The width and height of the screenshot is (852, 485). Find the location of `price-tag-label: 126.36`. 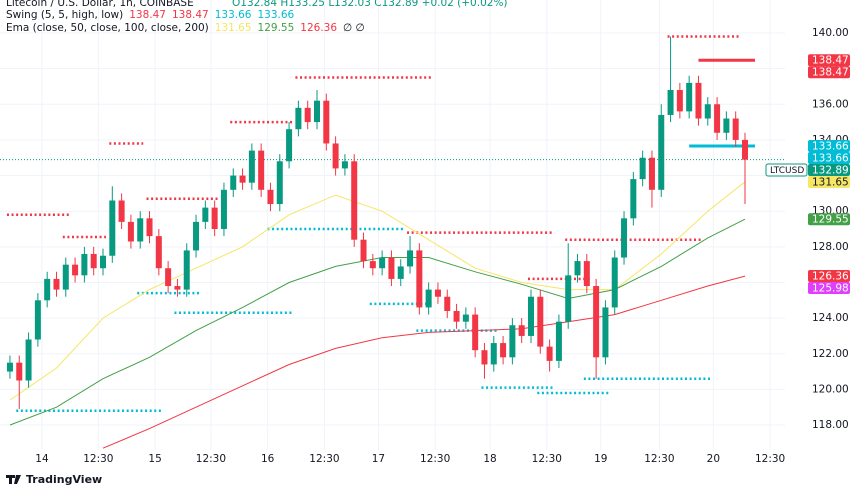

price-tag-label: 126.36 is located at coordinates (830, 277).